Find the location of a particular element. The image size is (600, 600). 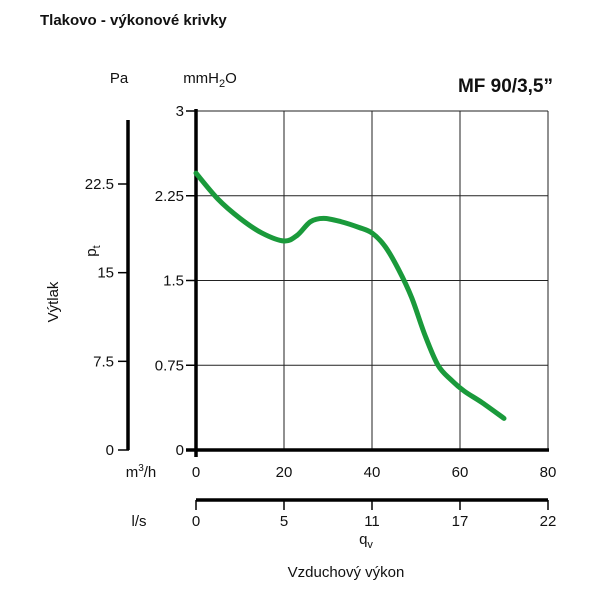

pa-unit-label: Pa is located at coordinates (119, 78).